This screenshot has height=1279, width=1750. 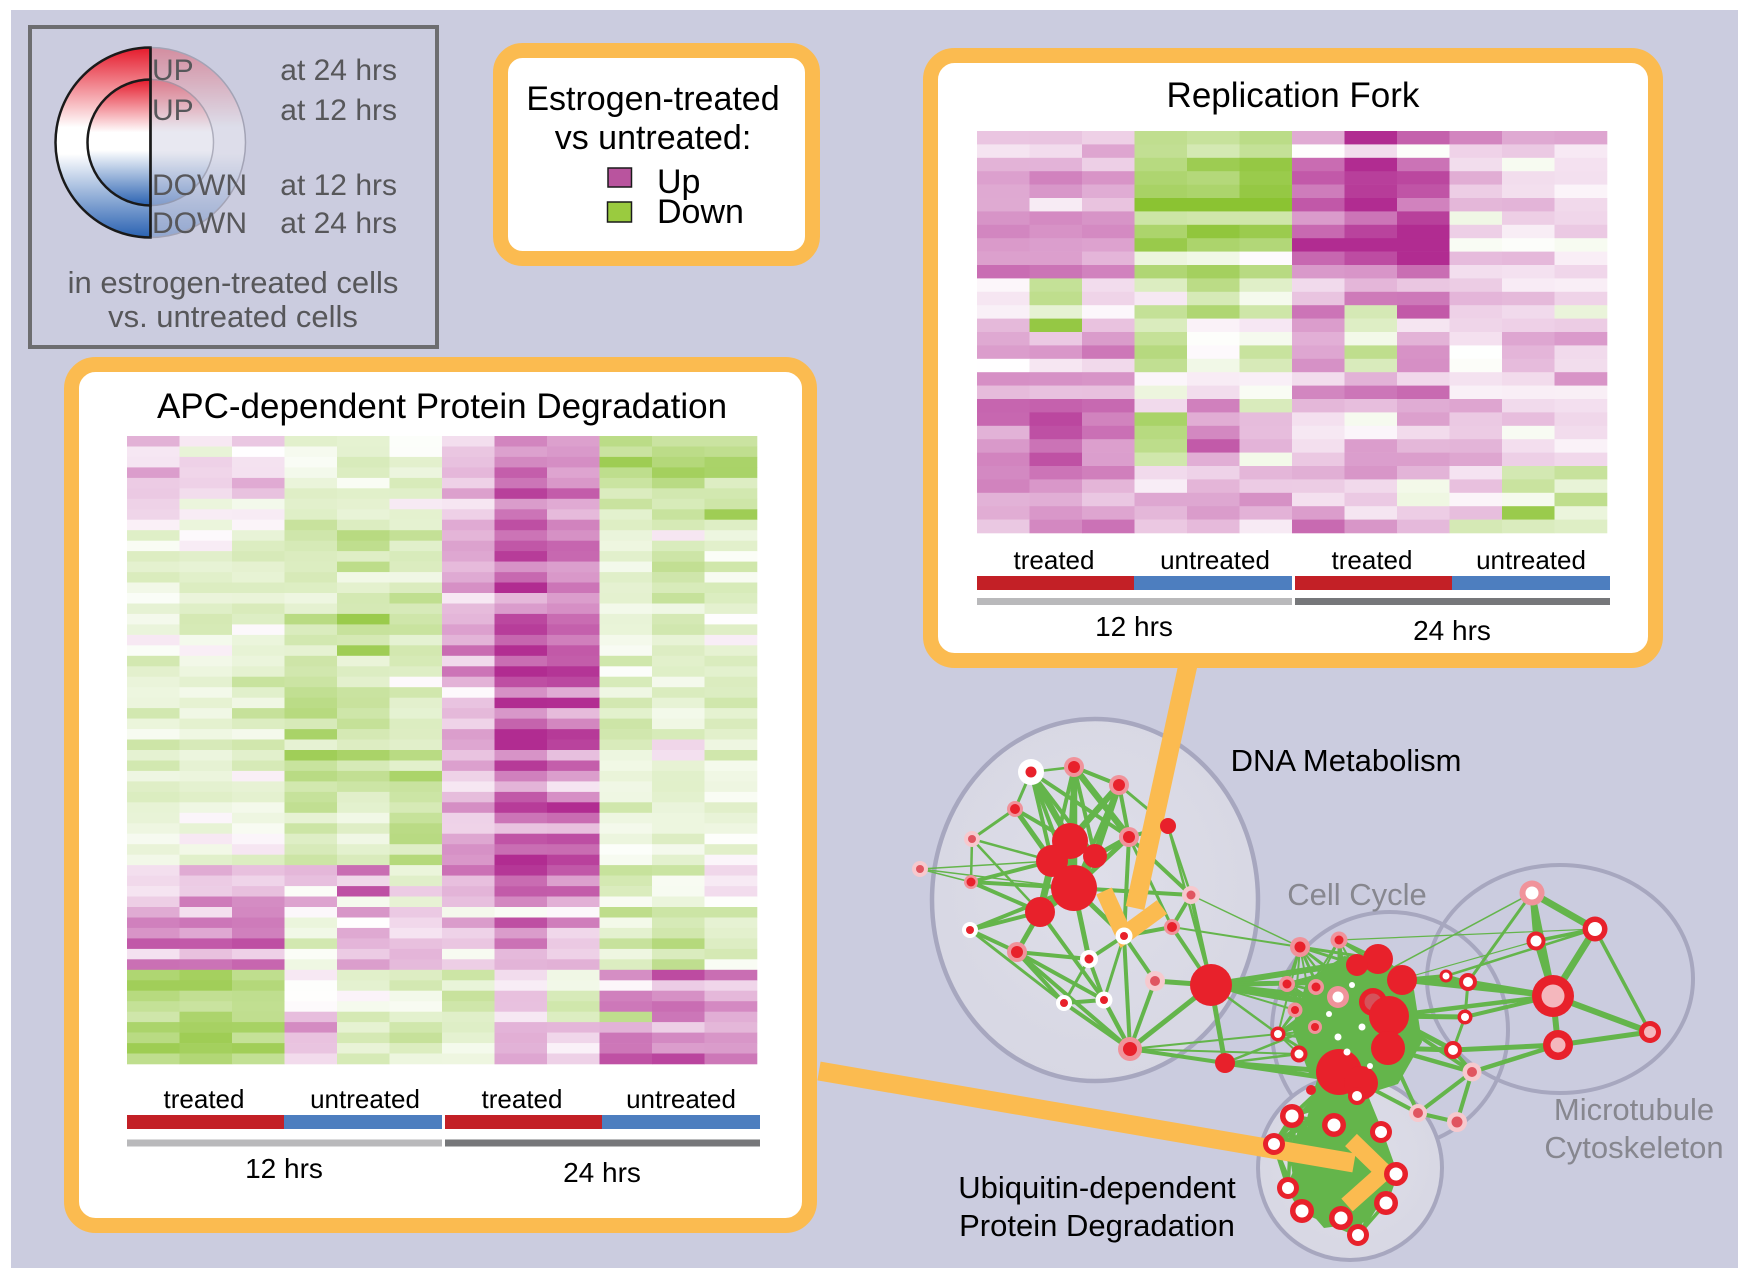 I want to click on svg-text: Protein Degradation, so click(x=1097, y=1225).